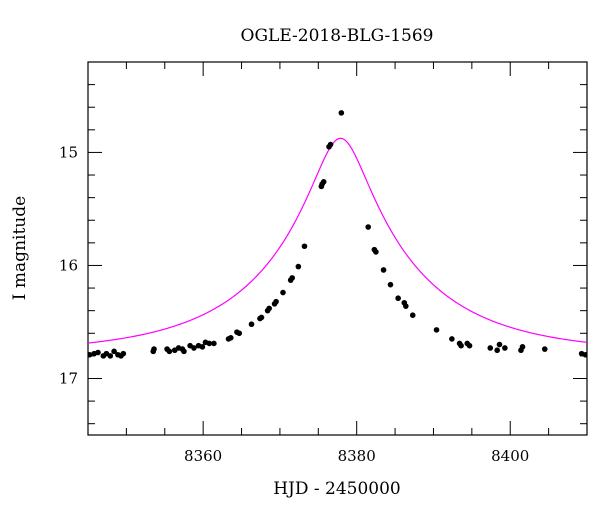 This screenshot has width=600, height=512. I want to click on x-tick-label: 8380, so click(357, 456).